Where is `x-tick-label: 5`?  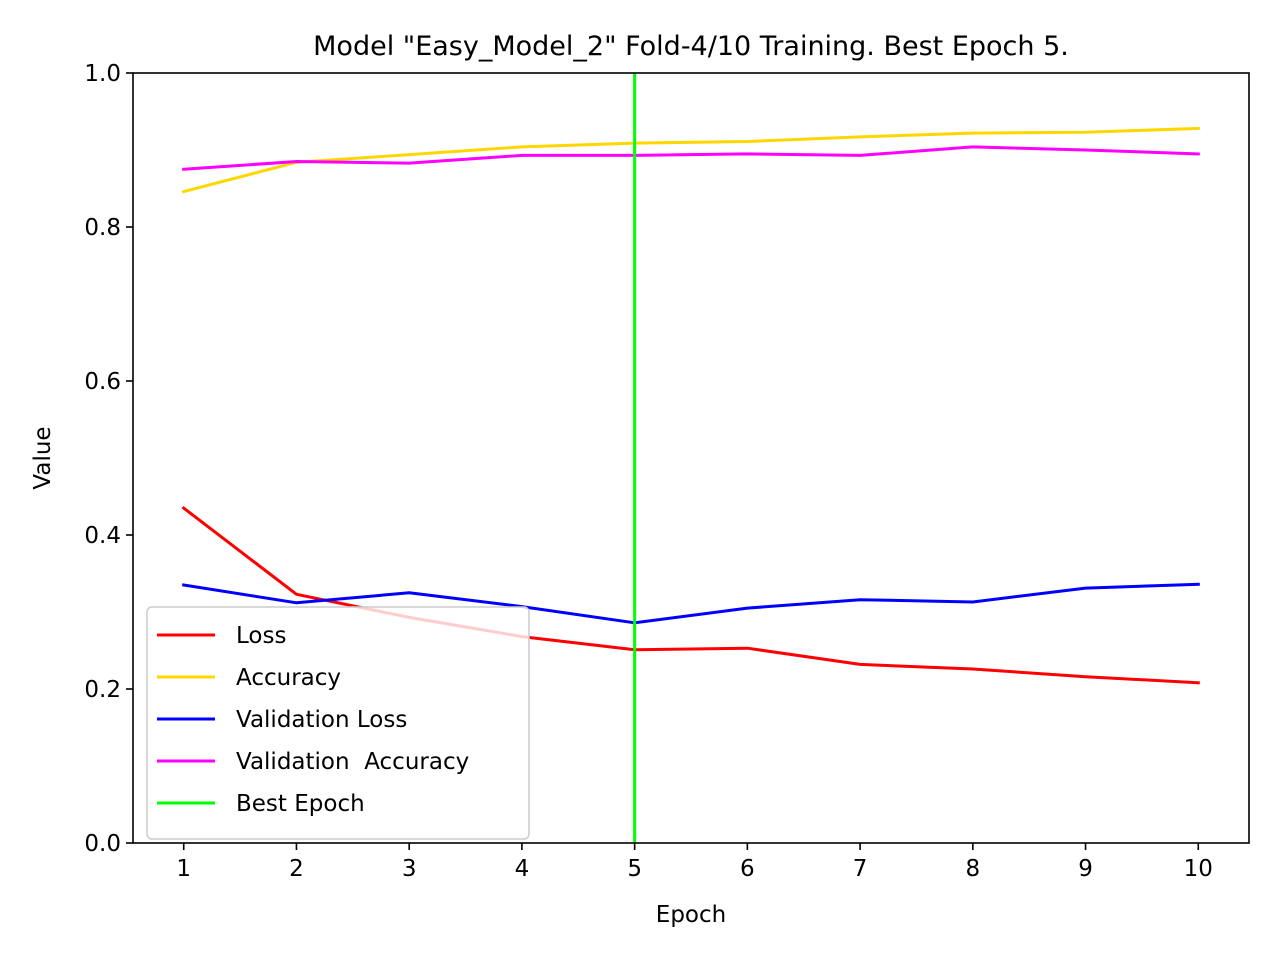 x-tick-label: 5 is located at coordinates (634, 869).